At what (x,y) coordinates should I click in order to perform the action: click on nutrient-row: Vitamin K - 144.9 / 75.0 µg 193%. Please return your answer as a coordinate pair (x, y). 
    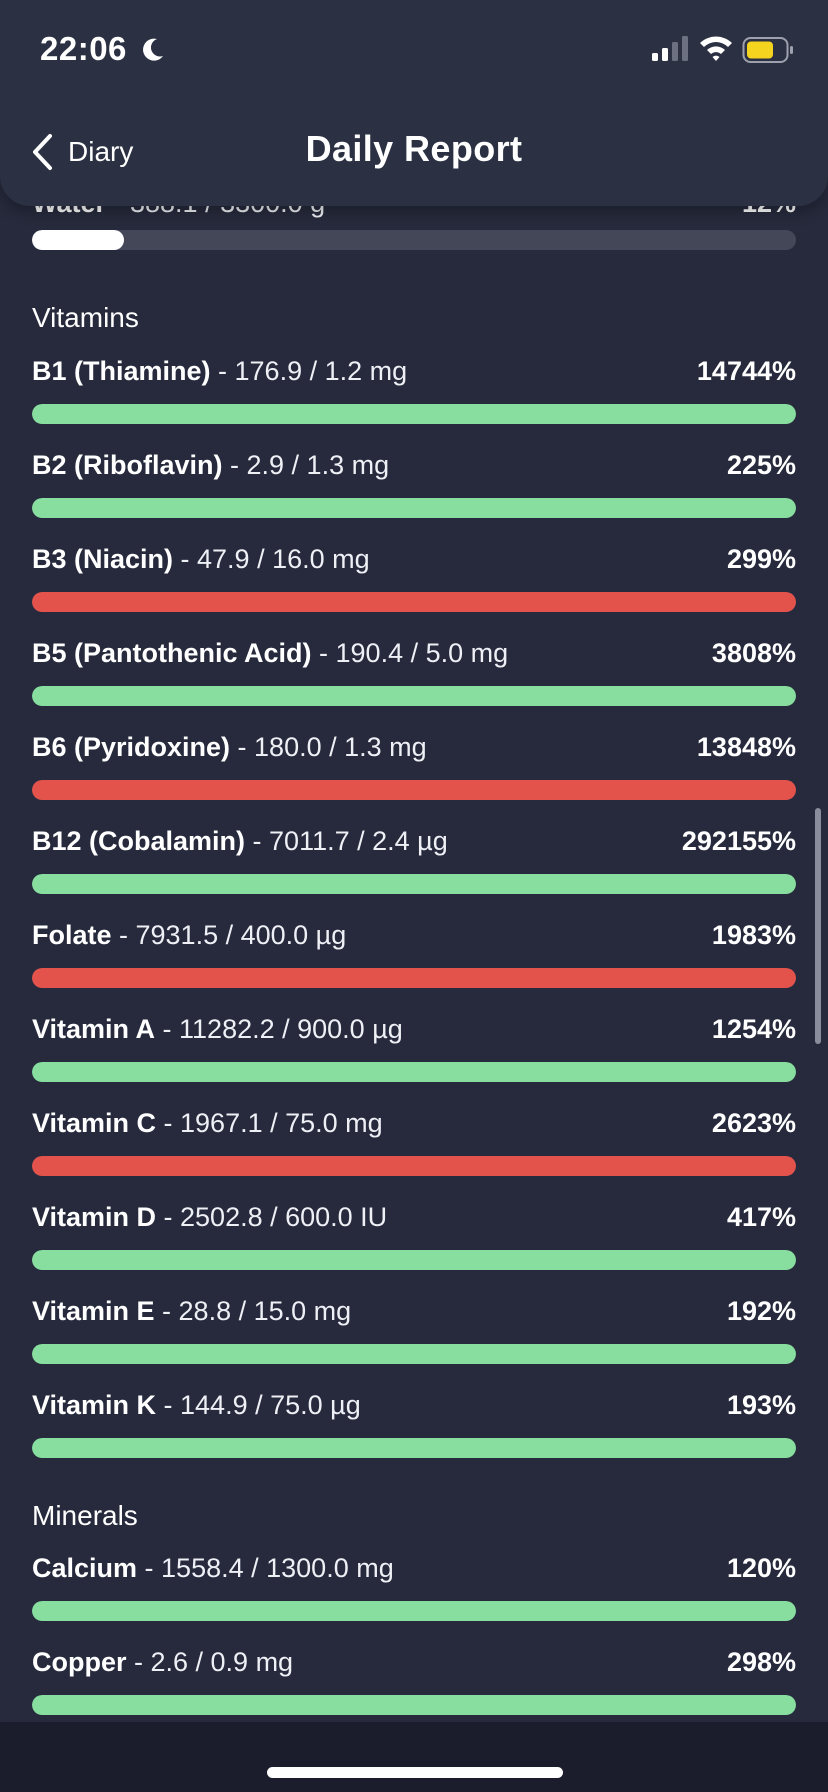
    Looking at the image, I should click on (414, 1424).